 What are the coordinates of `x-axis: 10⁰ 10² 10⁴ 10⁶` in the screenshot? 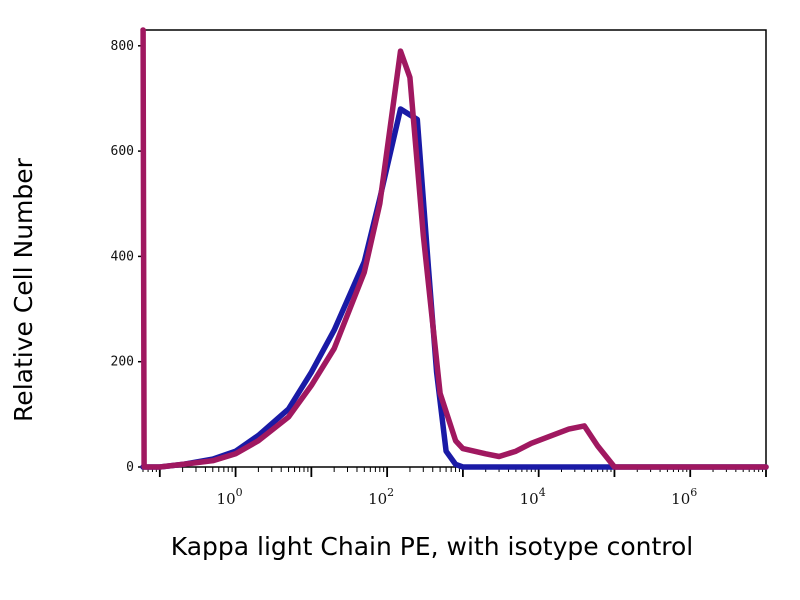 It's located at (454, 487).